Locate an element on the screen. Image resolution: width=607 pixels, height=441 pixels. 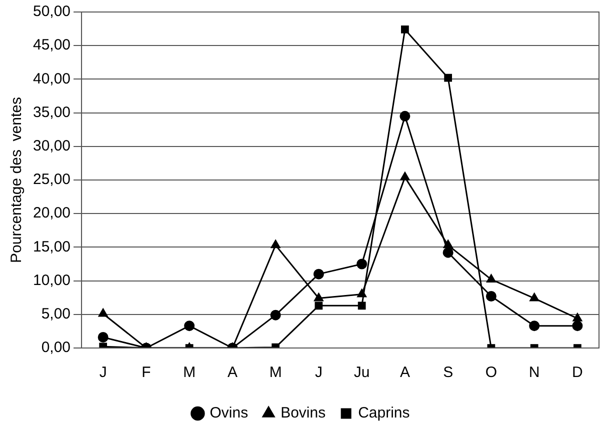
legend-label: Caprins is located at coordinates (384, 413).